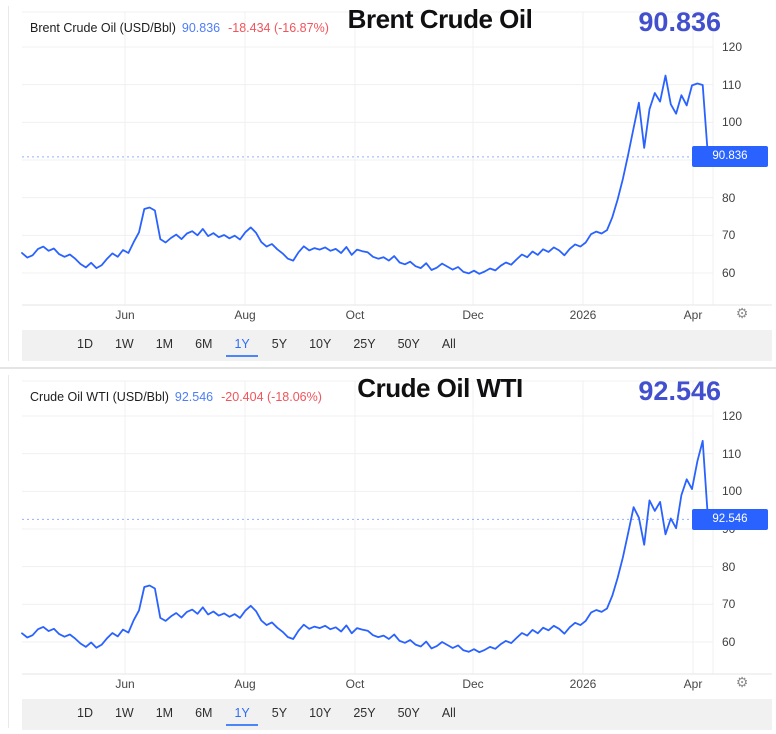 The height and width of the screenshot is (734, 776). Describe the element at coordinates (679, 22) in the screenshot. I see `current-price: 90.836` at that location.